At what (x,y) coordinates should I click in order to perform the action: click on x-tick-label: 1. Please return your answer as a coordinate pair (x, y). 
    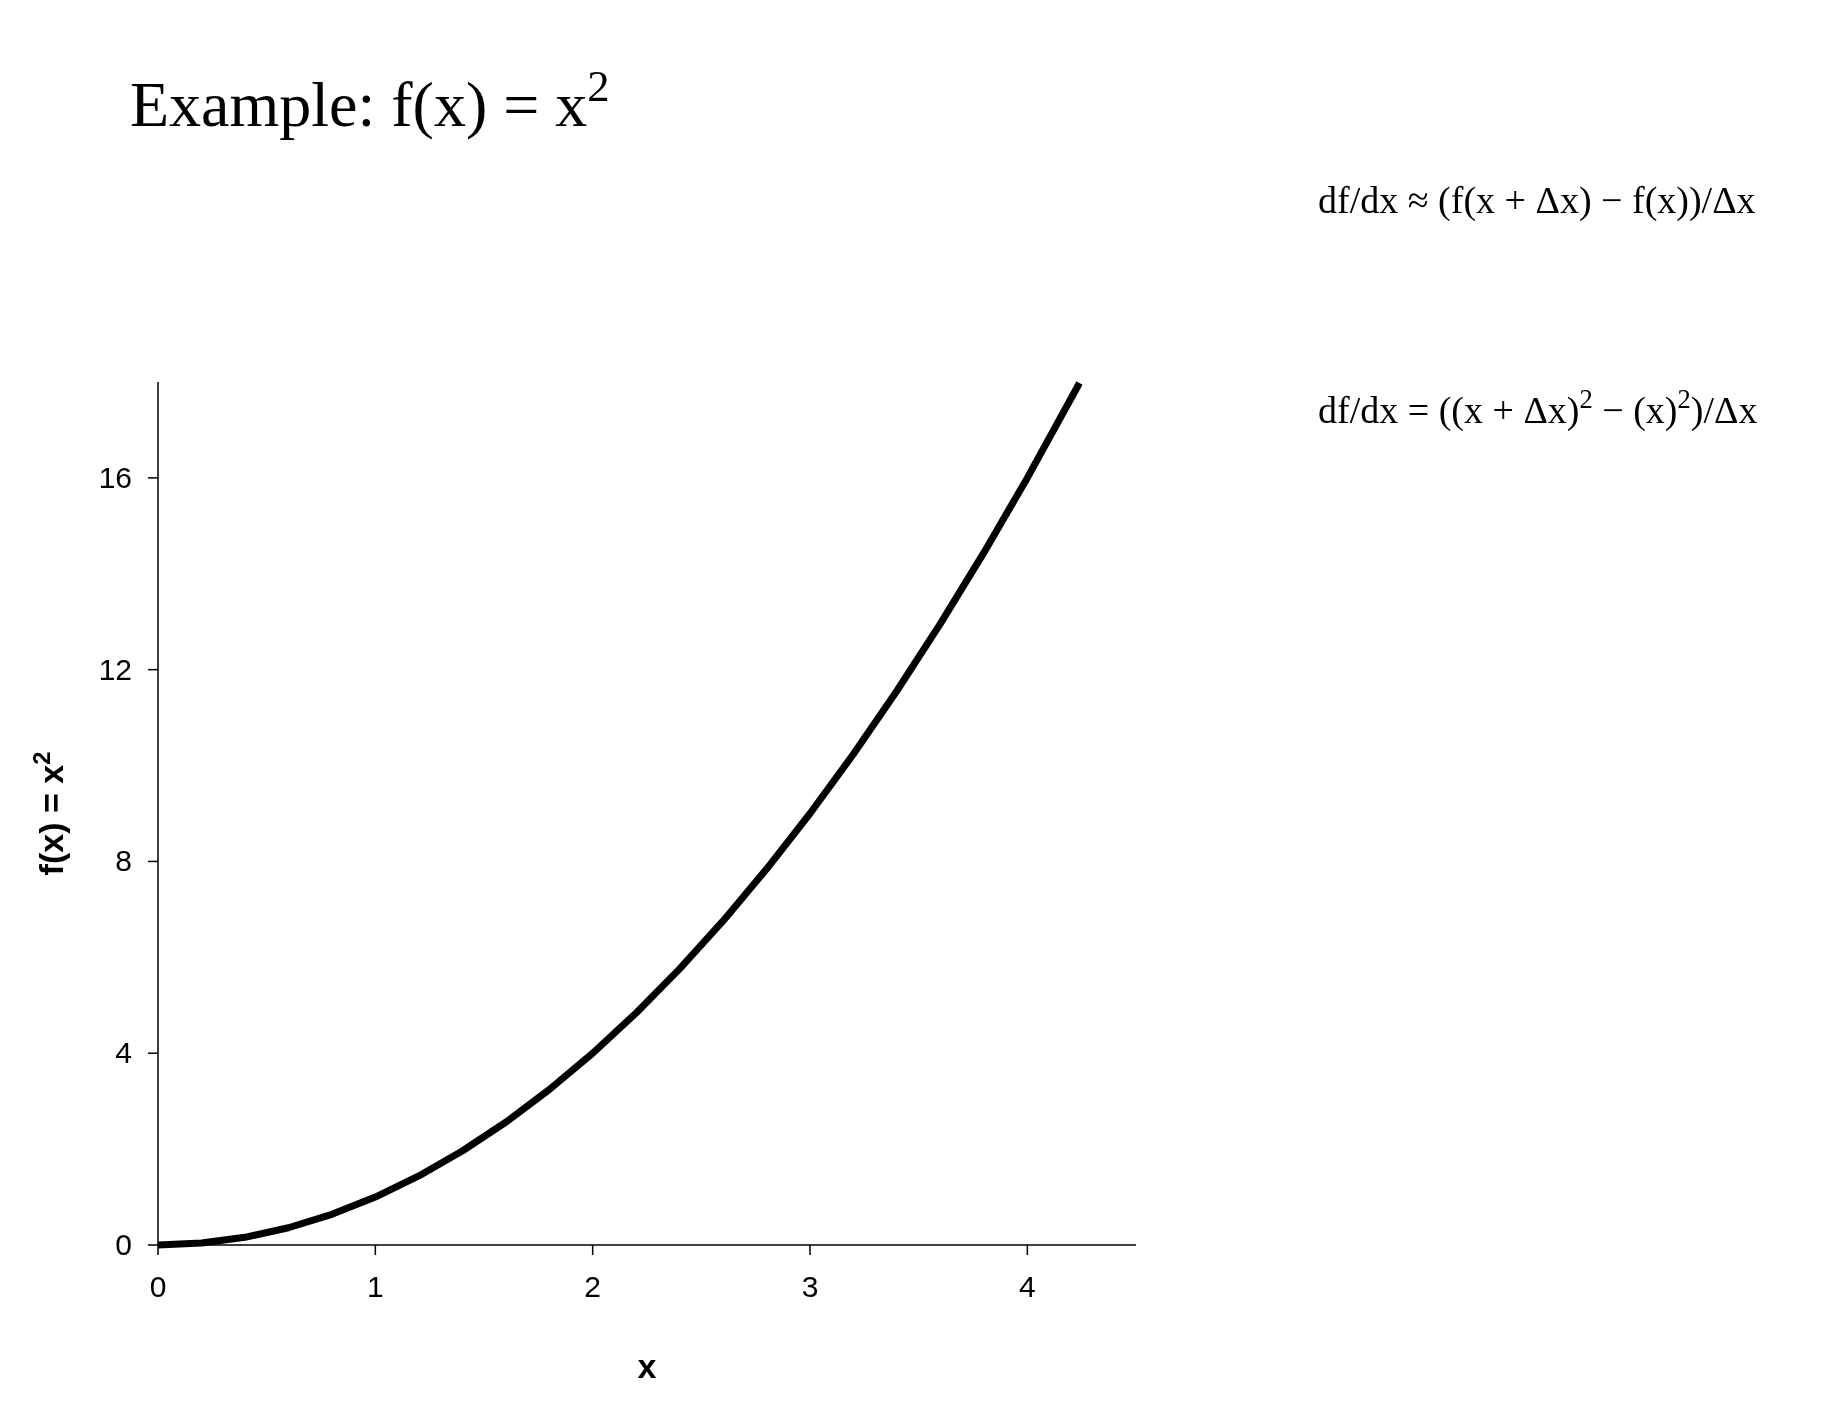
    Looking at the image, I should click on (375, 1286).